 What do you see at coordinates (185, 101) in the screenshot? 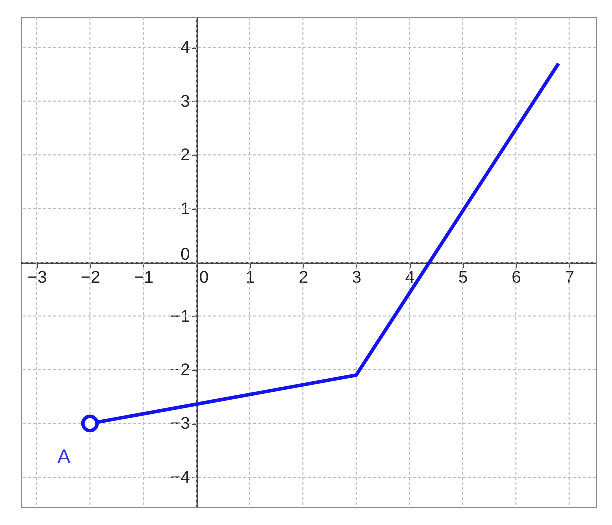
I see `y-tick-label: 3` at bounding box center [185, 101].